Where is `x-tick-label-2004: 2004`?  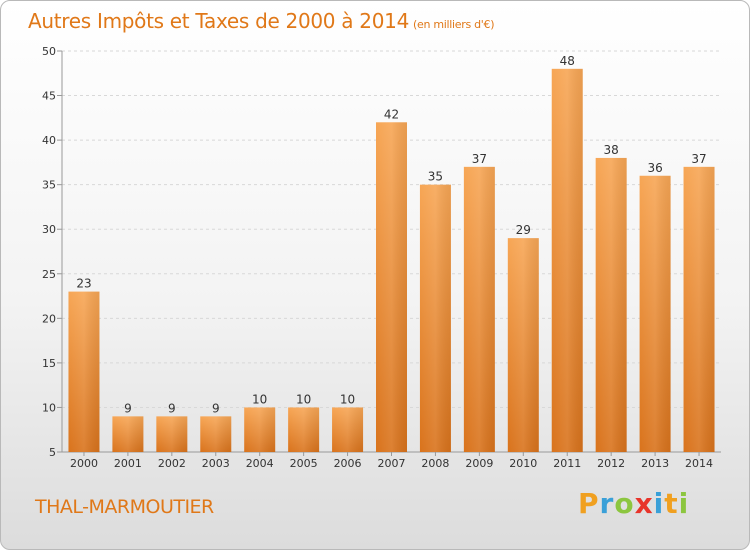
x-tick-label-2004: 2004 is located at coordinates (260, 463).